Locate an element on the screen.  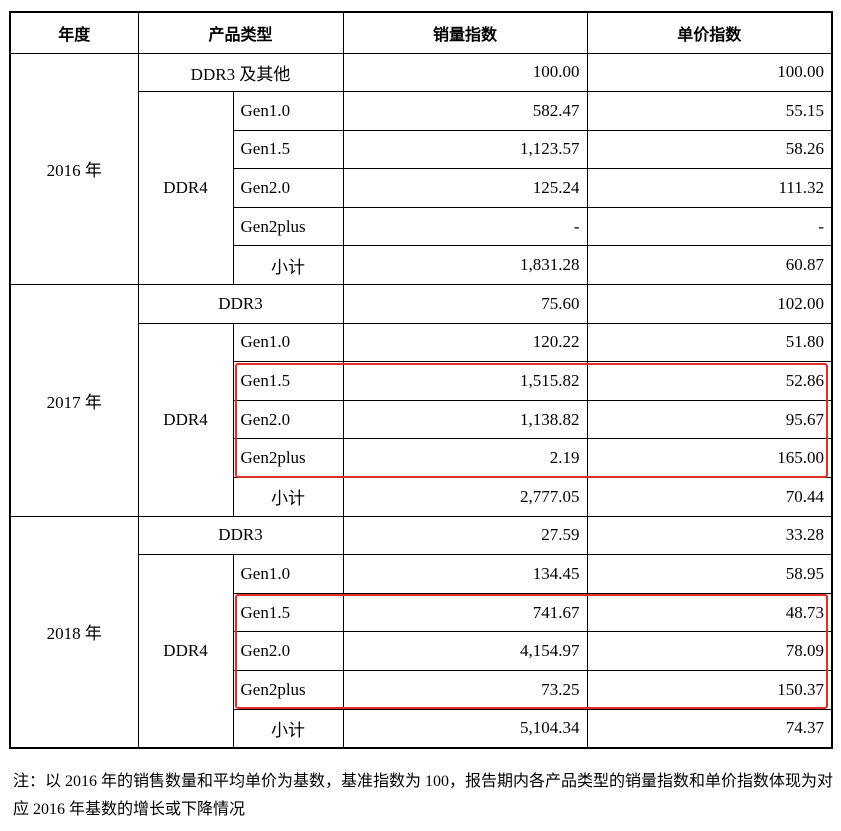
price-value: 95.67 is located at coordinates (709, 419).